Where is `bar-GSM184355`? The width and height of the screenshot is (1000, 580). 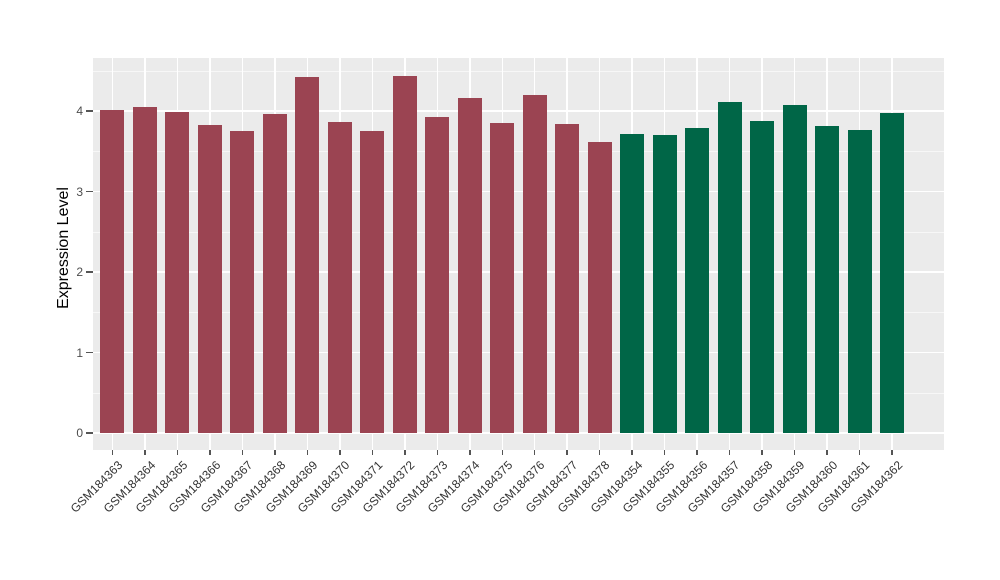 bar-GSM184355 is located at coordinates (664, 284).